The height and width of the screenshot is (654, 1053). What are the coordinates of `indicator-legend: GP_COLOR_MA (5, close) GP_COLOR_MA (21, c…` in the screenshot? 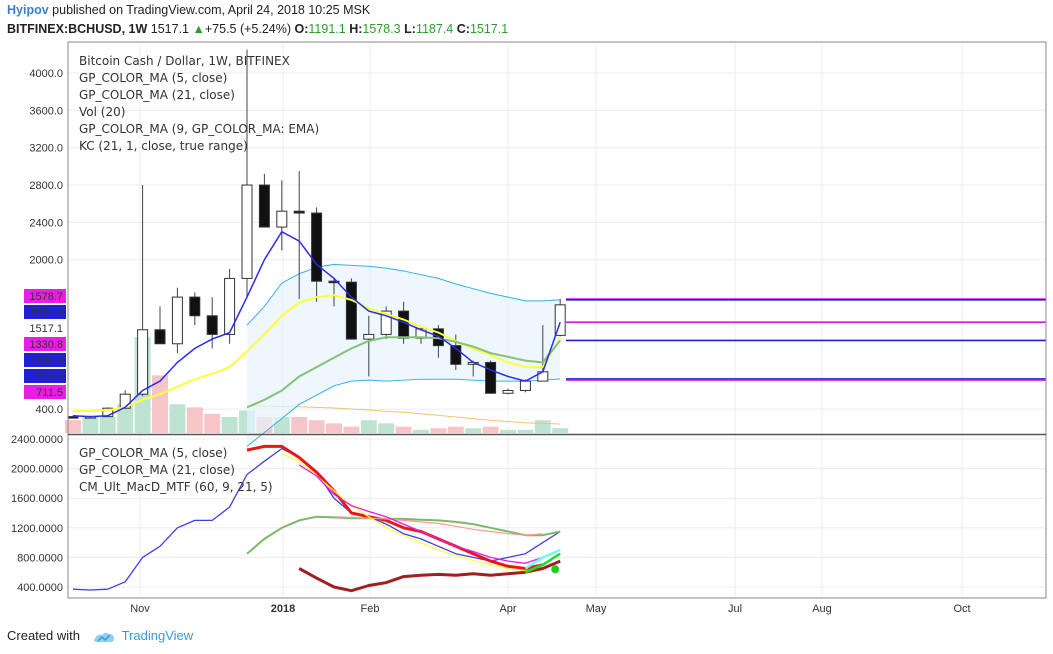 It's located at (176, 470).